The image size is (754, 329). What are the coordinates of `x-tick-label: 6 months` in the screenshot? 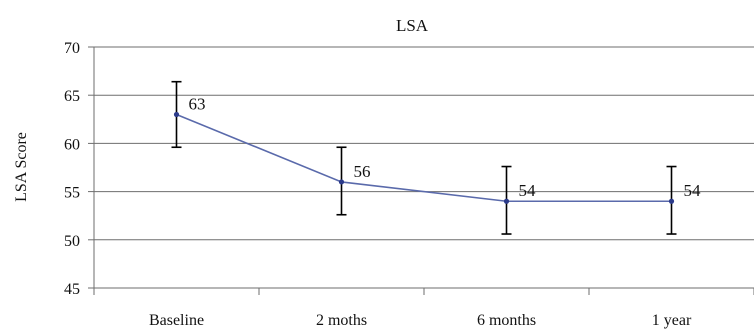 It's located at (506, 320).